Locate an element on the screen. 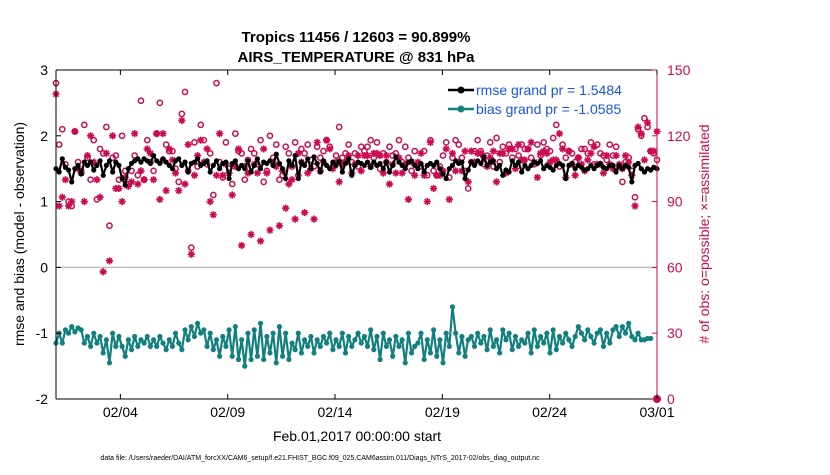 This screenshot has height=475, width=830. x-tick-label: 02/09 is located at coordinates (227, 412).